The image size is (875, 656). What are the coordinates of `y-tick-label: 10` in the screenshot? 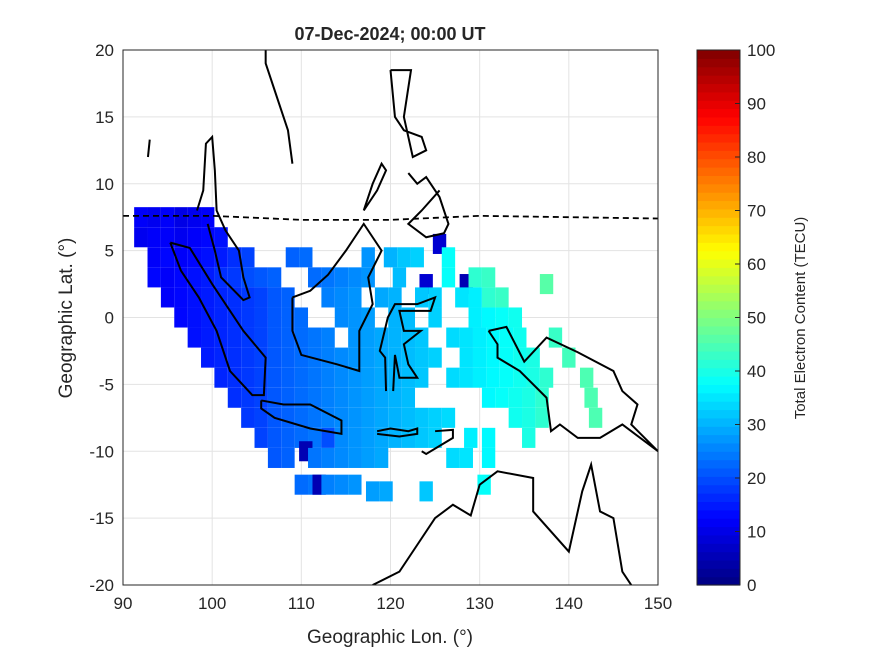 It's located at (104, 184).